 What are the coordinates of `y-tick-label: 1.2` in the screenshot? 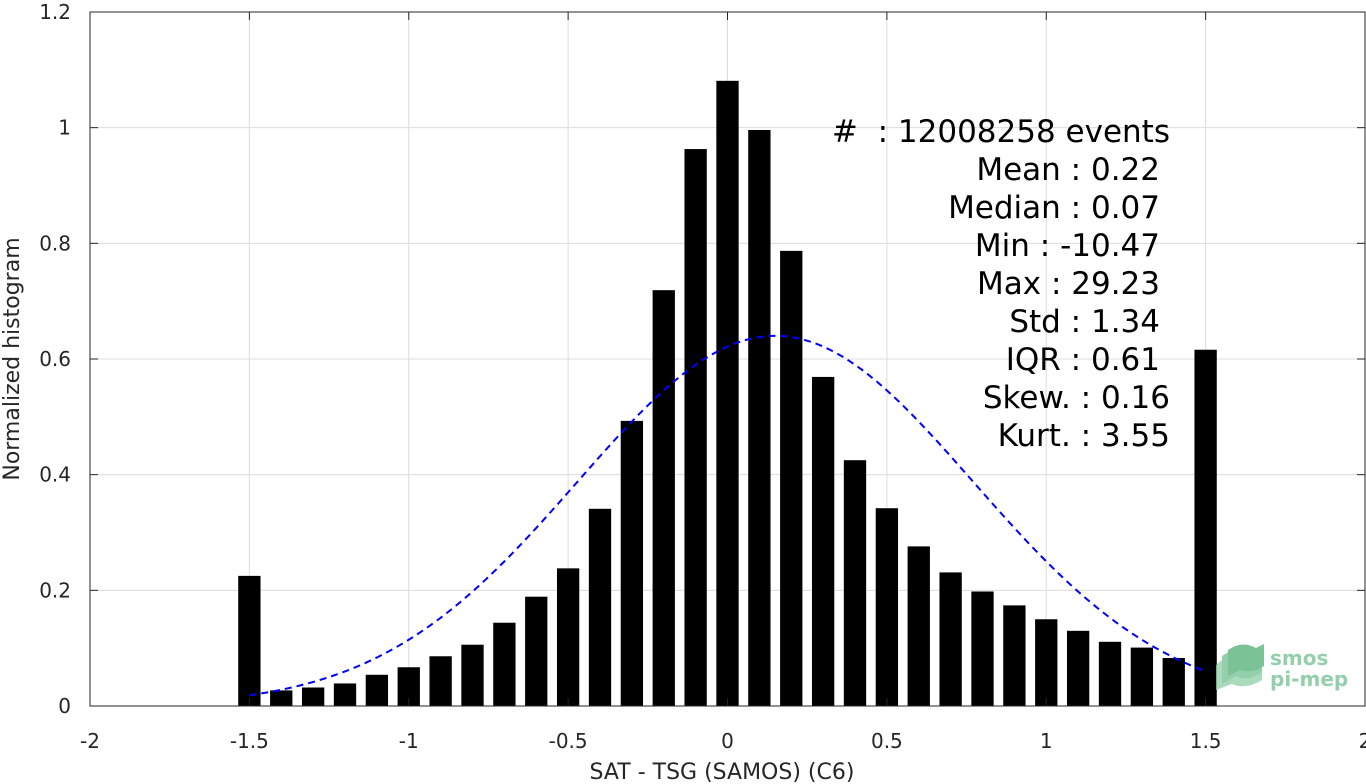 It's located at (55, 12).